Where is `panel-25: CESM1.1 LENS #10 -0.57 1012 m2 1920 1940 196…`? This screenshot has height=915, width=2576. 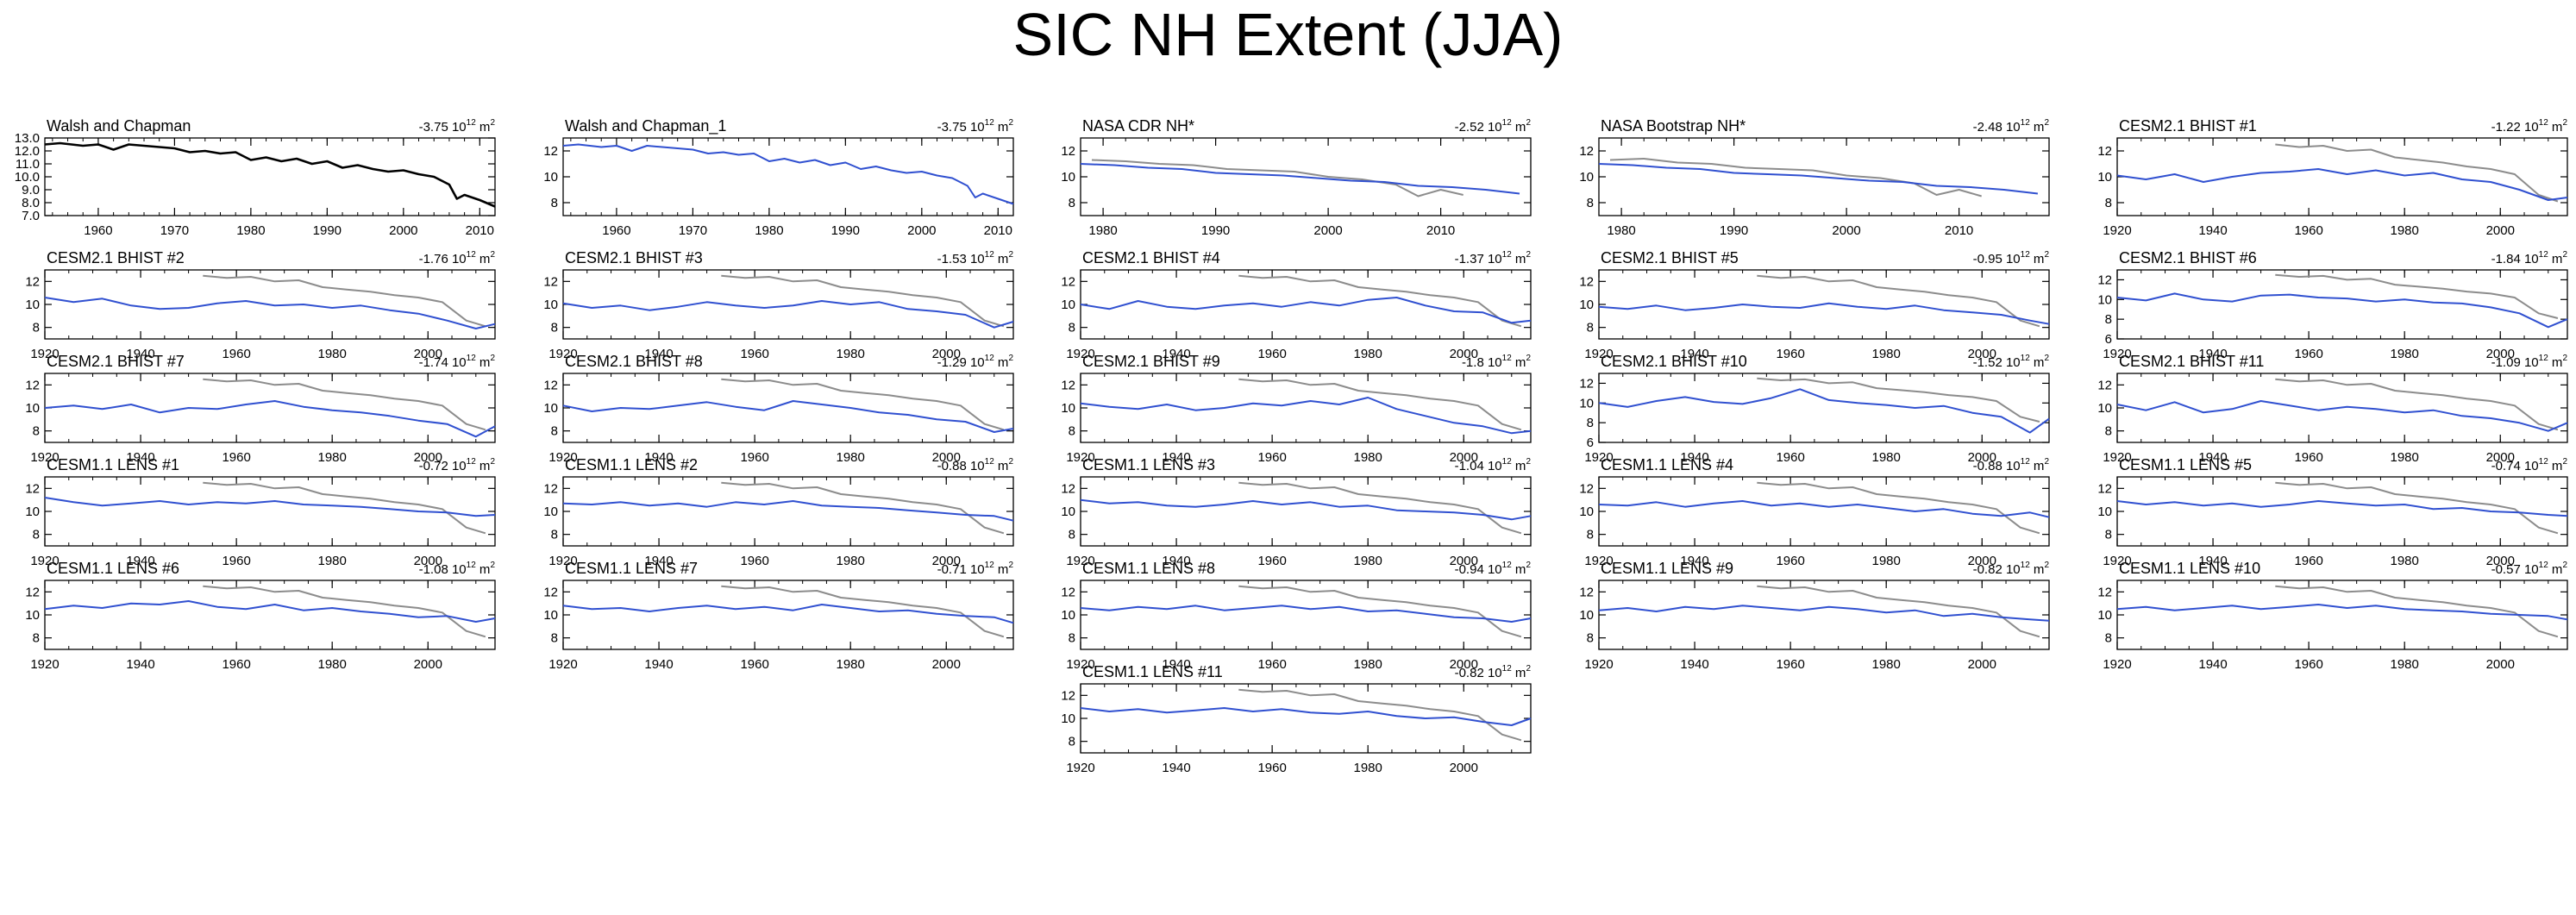
panel-25: CESM1.1 LENS #10 -0.57 1012 m2 1920 1940 196… is located at coordinates (2332, 616).